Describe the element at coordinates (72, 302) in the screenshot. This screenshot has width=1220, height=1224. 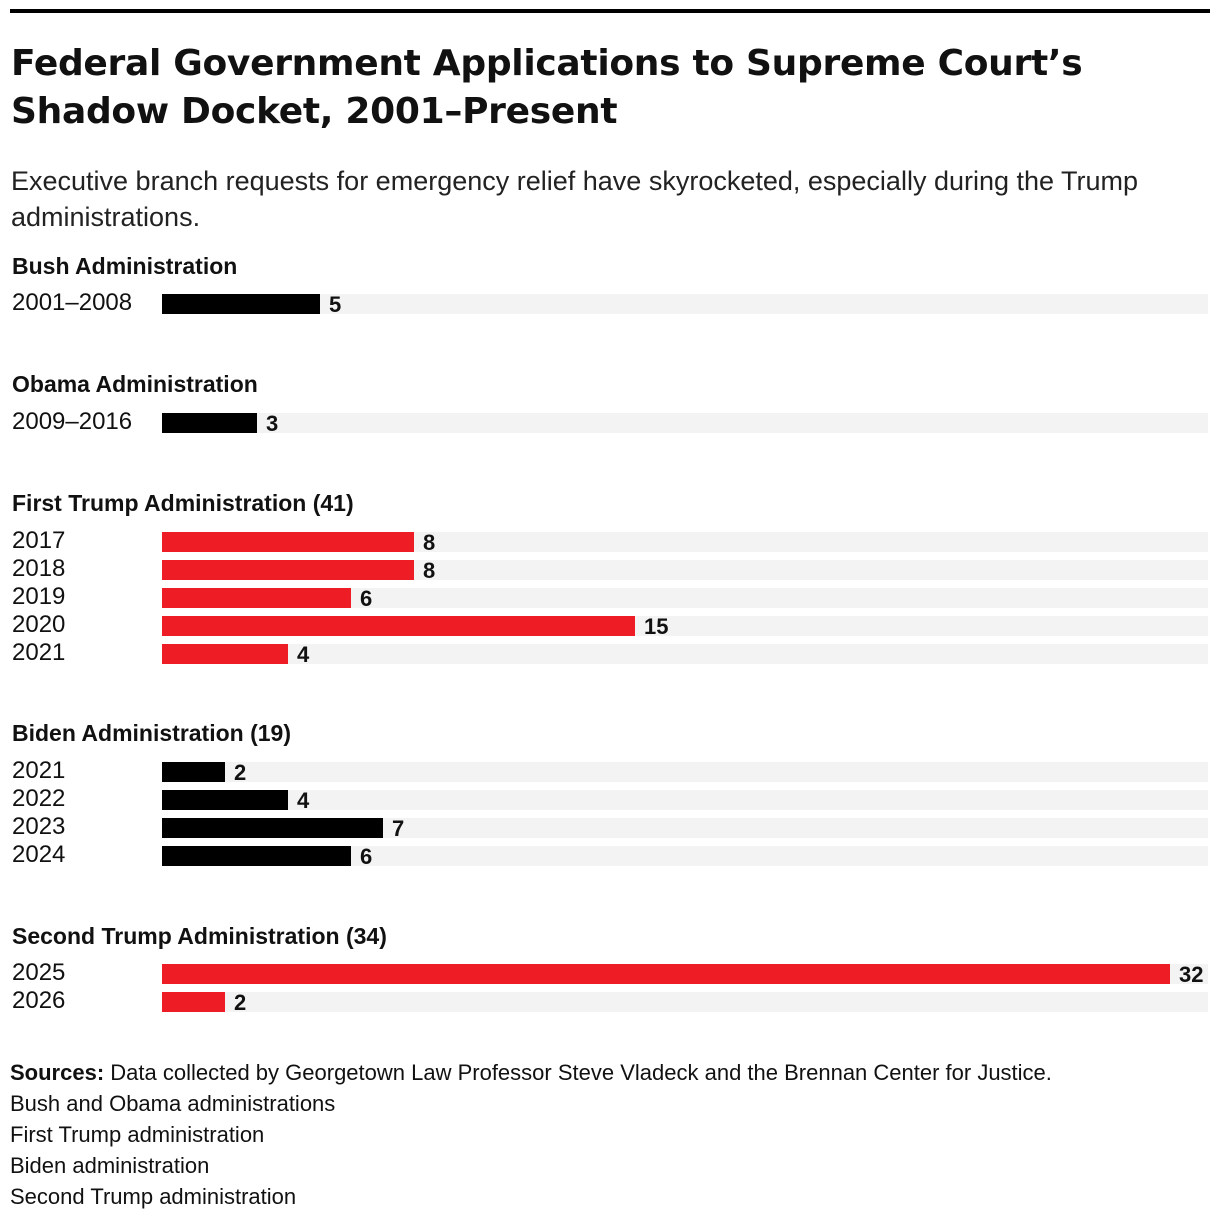
I see `row-label: 2001–2008` at that location.